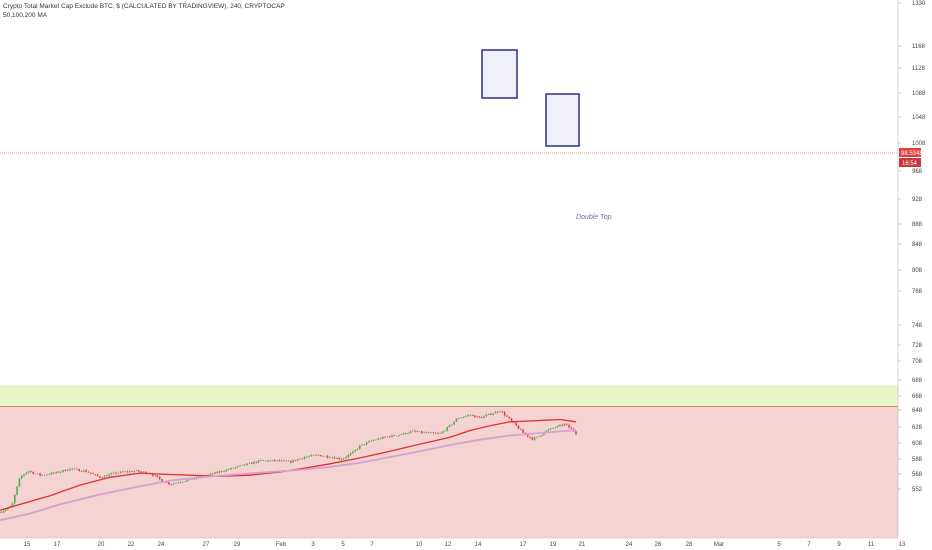 The image size is (932, 550). I want to click on x-tick-label: 29, so click(237, 545).